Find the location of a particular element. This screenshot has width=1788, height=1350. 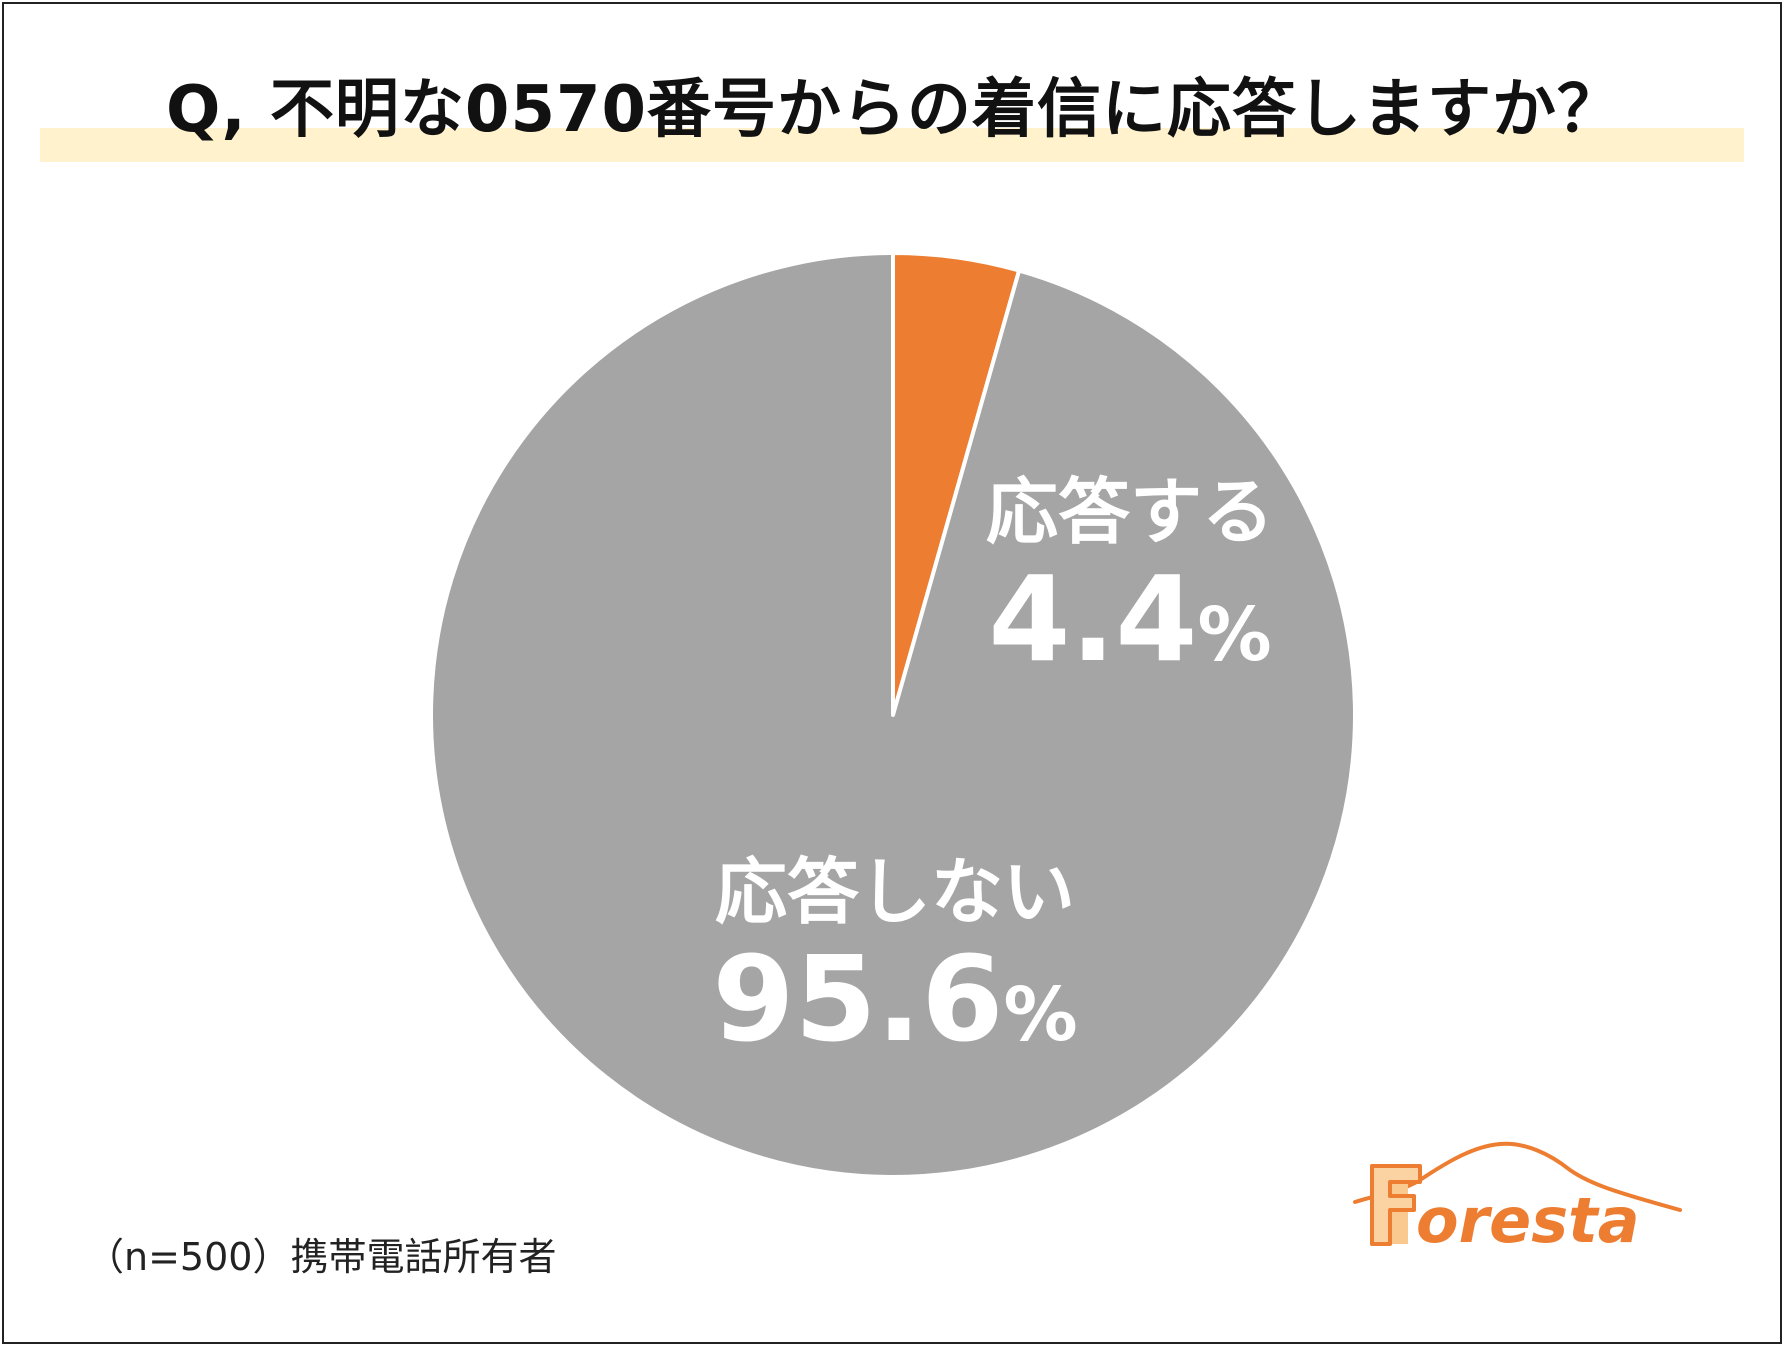

slice-value-no-answer-number: 95.6 is located at coordinates (858, 999).